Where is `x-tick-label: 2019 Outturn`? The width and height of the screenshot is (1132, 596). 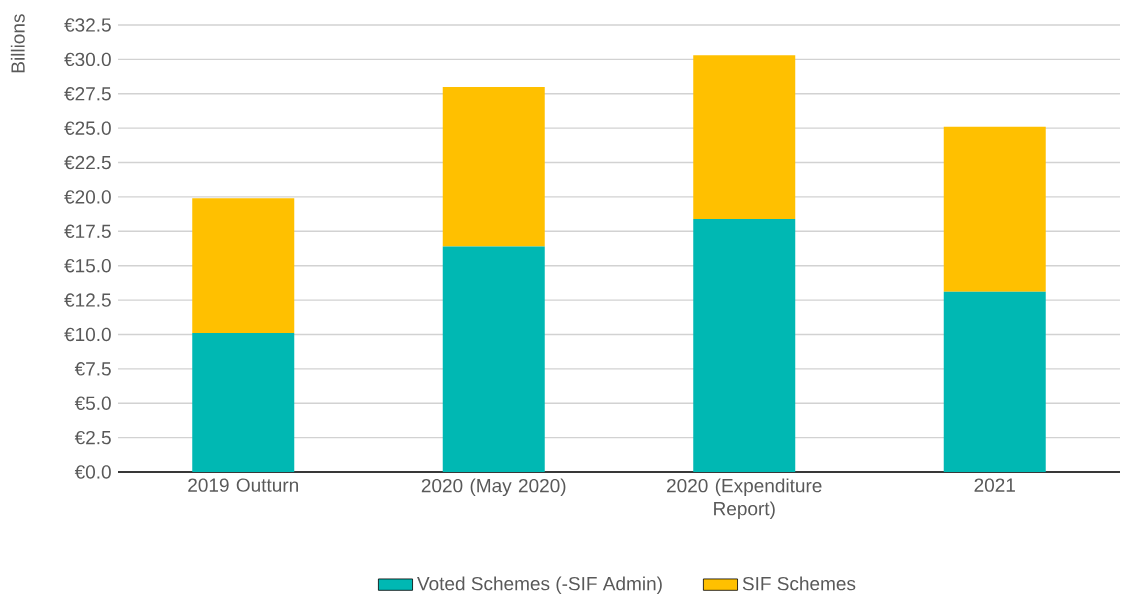
x-tick-label: 2019 Outturn is located at coordinates (243, 485).